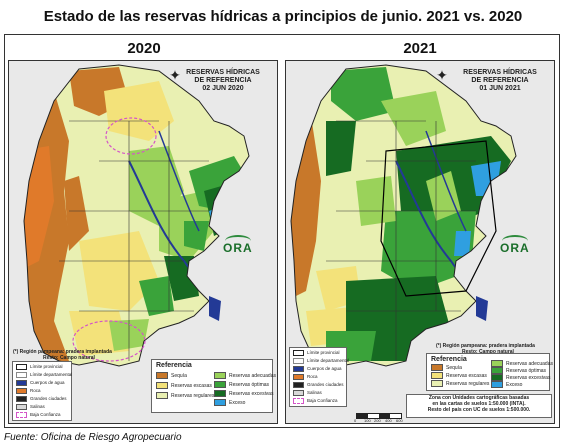 Image resolution: width=566 pixels, height=448 pixels. I want to click on scale-label: 600, so click(399, 420).